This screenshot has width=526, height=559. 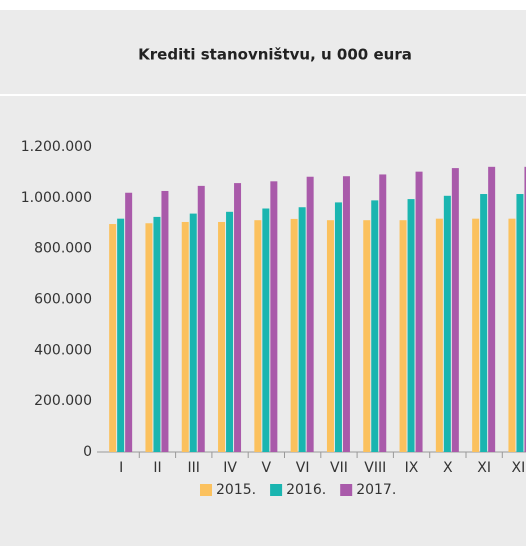 What do you see at coordinates (484, 468) in the screenshot?
I see `x-tick-label: XI` at bounding box center [484, 468].